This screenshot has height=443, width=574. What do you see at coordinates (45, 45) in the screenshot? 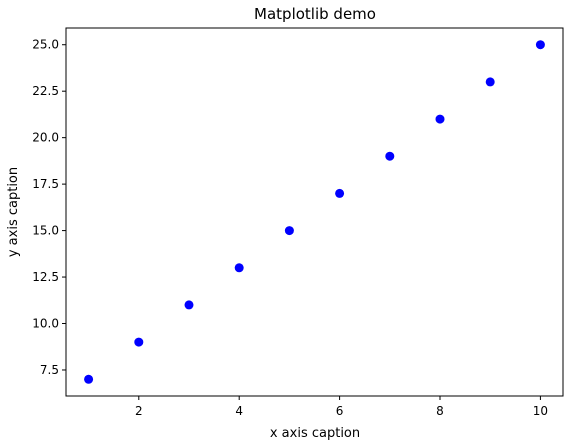
I see `y-tick-label: 25.0` at bounding box center [45, 45].